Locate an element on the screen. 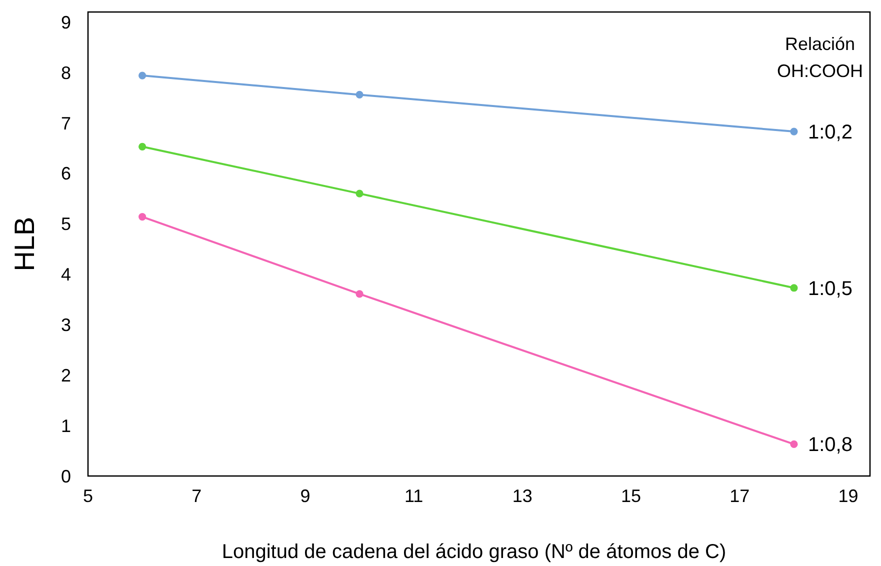 The image size is (881, 566). legend-title: Relación OH:COOH is located at coordinates (820, 57).